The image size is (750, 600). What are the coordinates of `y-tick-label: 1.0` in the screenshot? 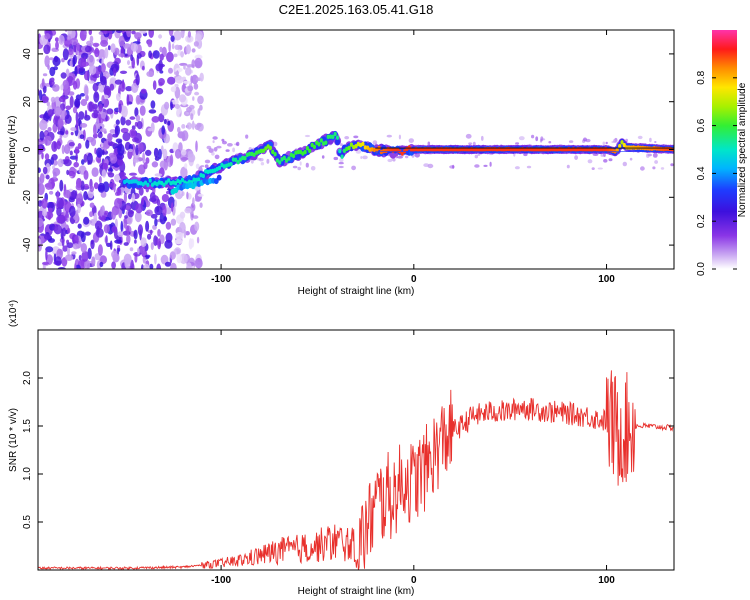 It's located at (27, 474).